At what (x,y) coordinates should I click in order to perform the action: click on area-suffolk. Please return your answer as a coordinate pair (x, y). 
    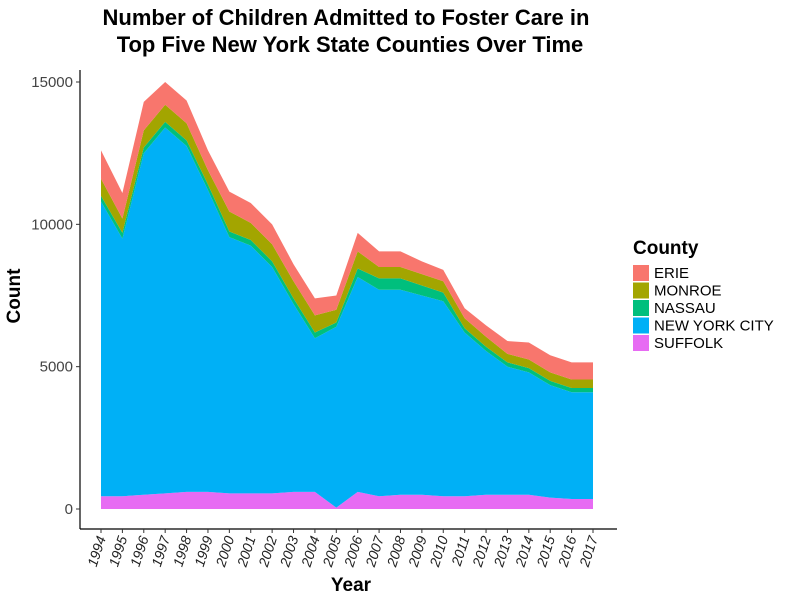
    Looking at the image, I should click on (347, 500).